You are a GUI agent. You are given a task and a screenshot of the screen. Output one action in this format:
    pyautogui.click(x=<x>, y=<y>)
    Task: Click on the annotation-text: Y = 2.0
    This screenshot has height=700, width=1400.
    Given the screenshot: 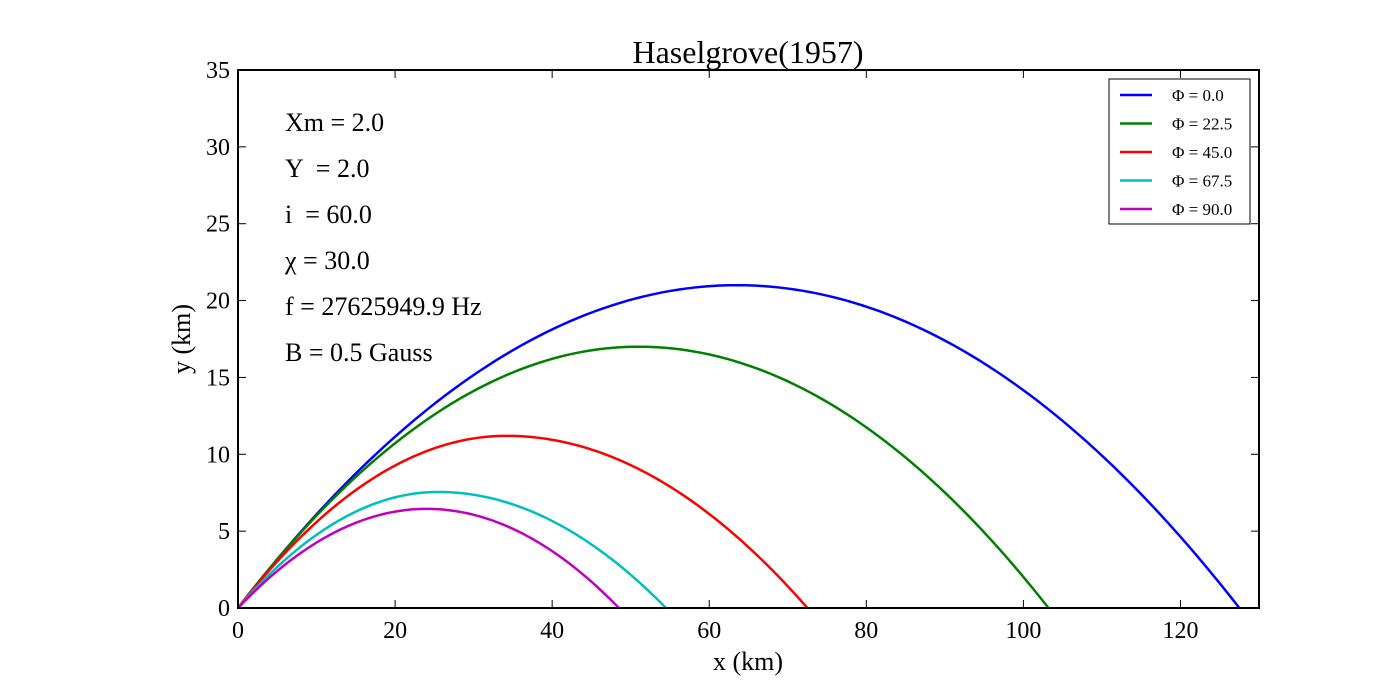 What is the action you would take?
    pyautogui.click(x=327, y=168)
    